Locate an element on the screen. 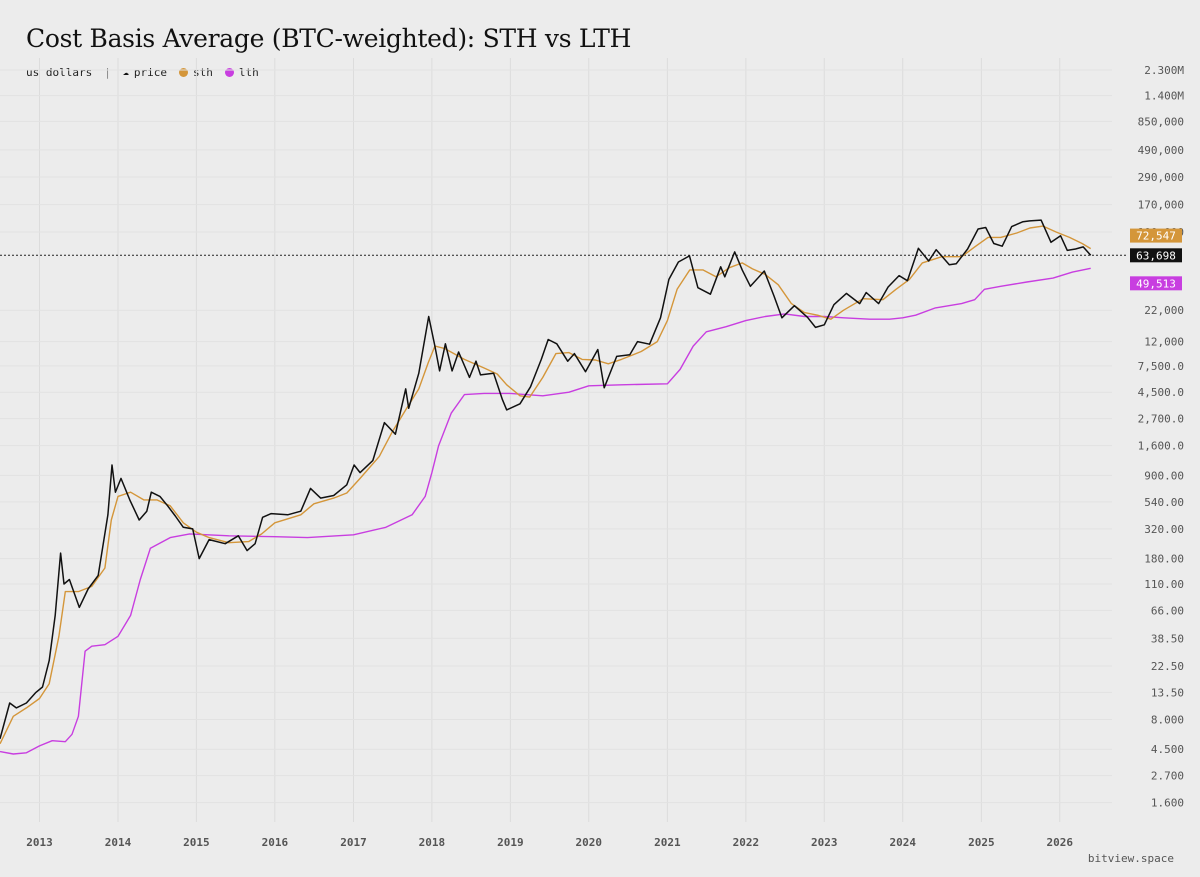  last-value-badge-lth is located at coordinates (1156, 283).